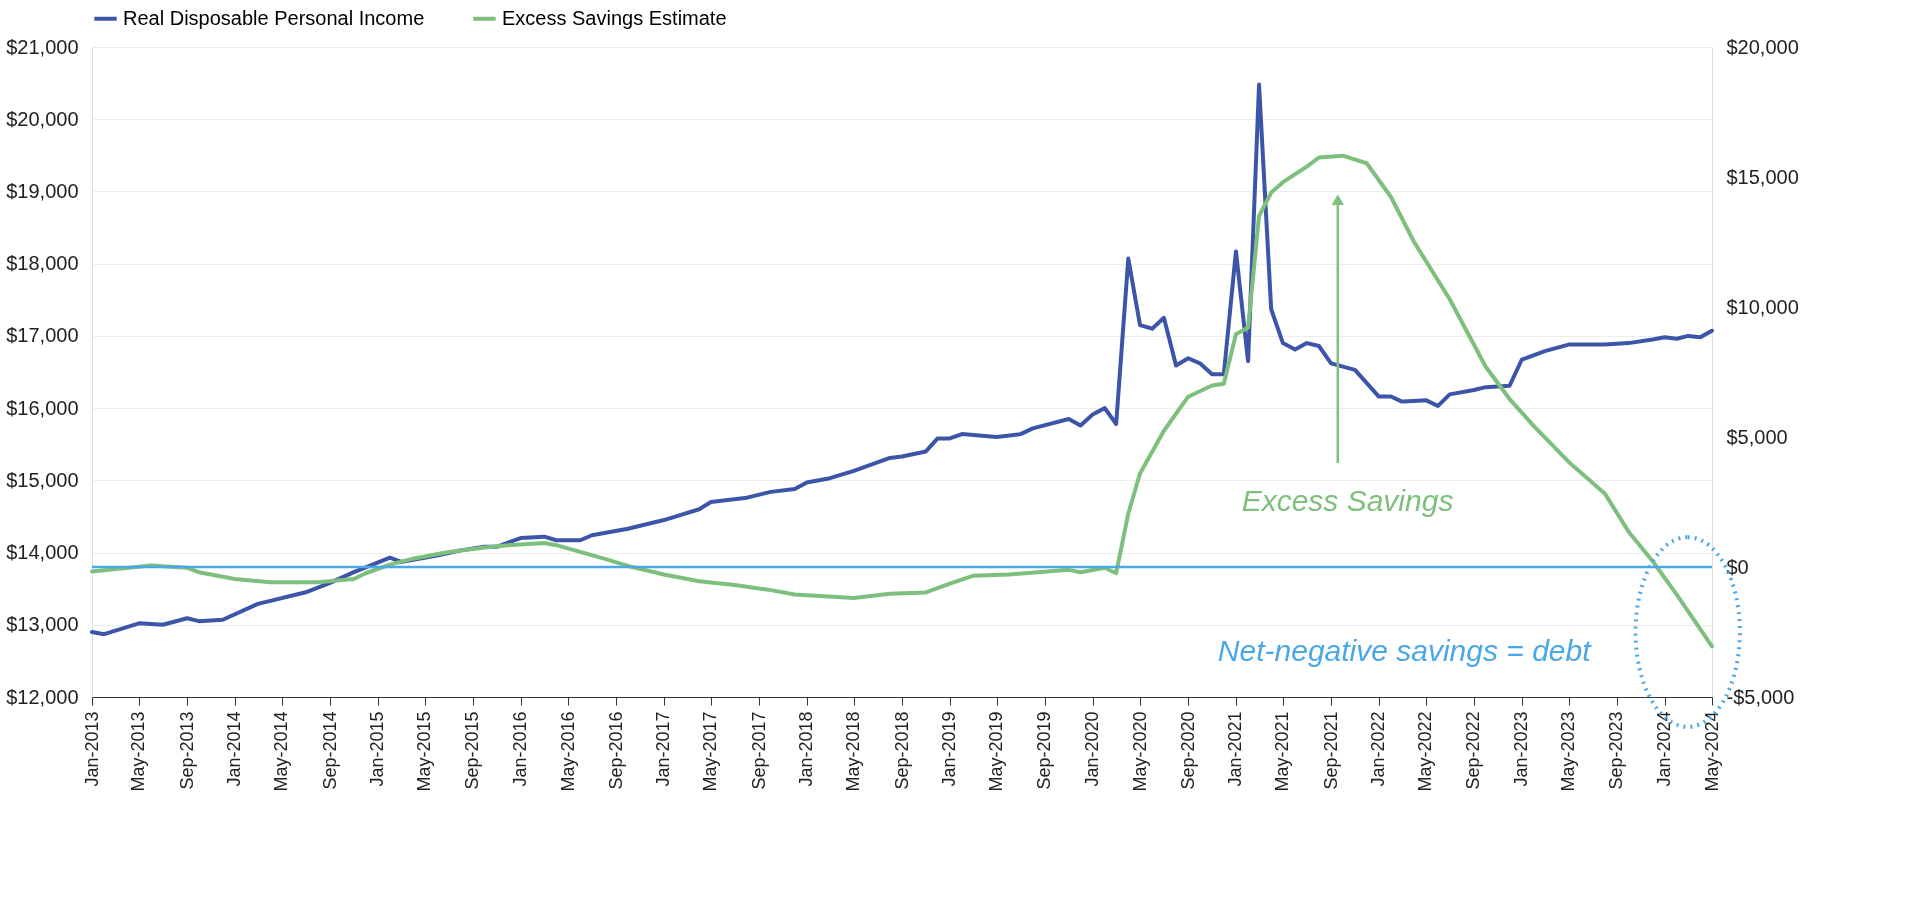  Describe the element at coordinates (758, 750) in the screenshot. I see `x-tick-label: Sep-2017` at that location.